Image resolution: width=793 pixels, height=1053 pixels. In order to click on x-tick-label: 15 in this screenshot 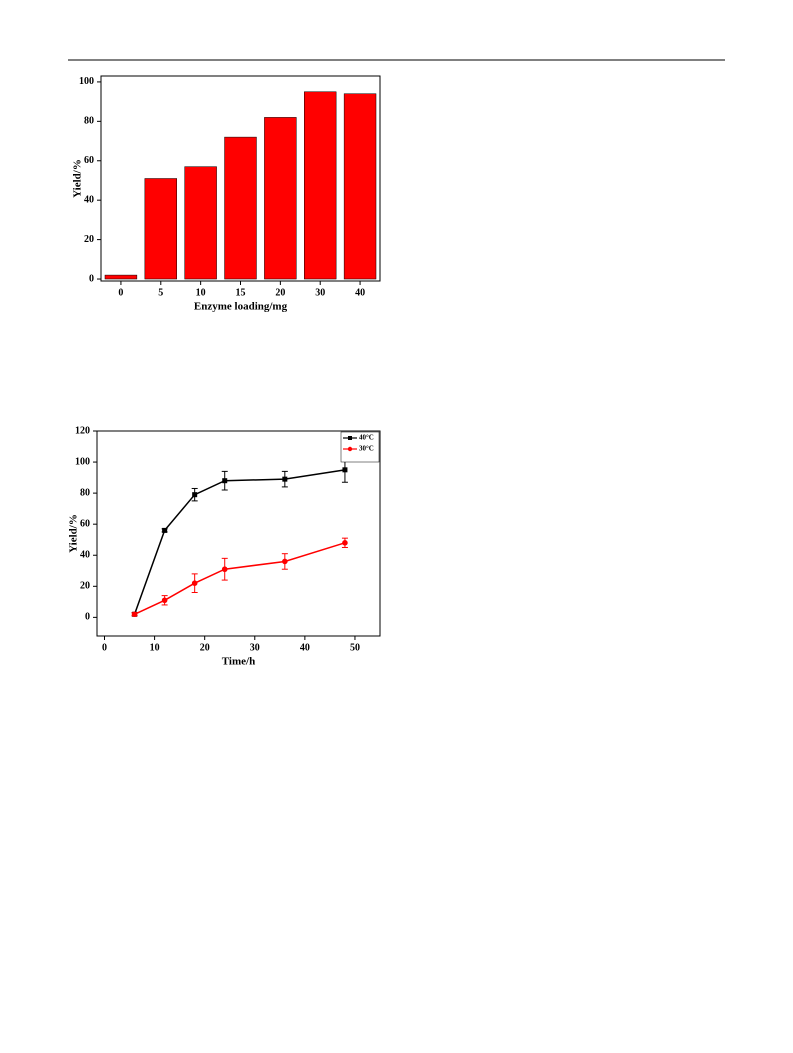, I will do `click(241, 292)`.